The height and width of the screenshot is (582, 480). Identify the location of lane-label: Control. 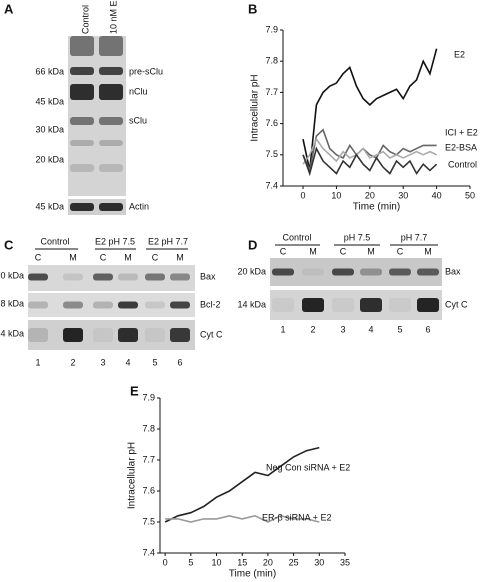
(85, 19).